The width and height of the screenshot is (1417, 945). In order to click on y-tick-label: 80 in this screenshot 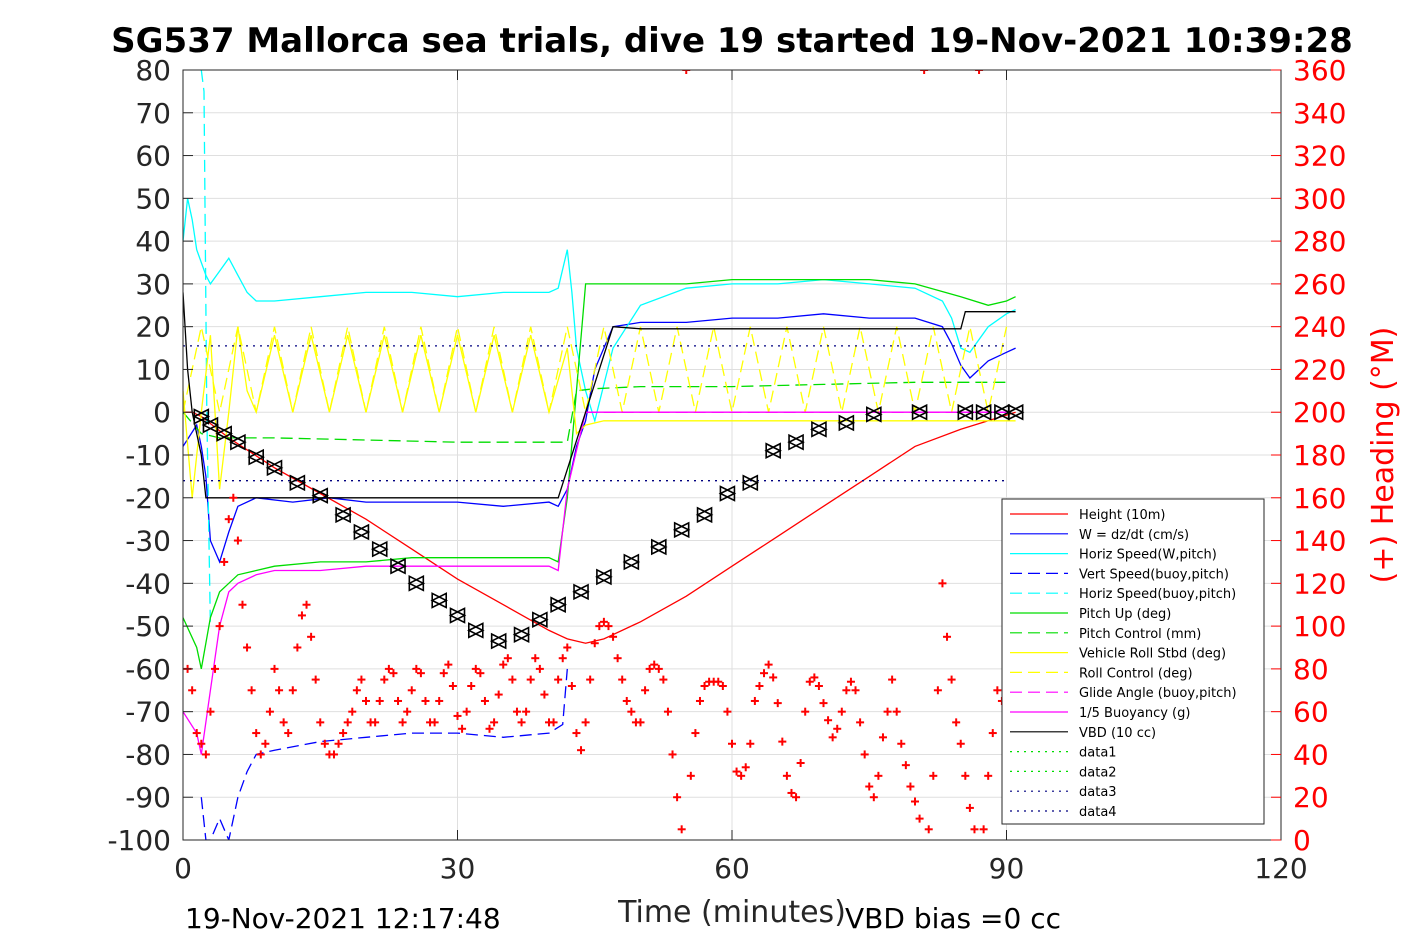, I will do `click(153, 70)`.